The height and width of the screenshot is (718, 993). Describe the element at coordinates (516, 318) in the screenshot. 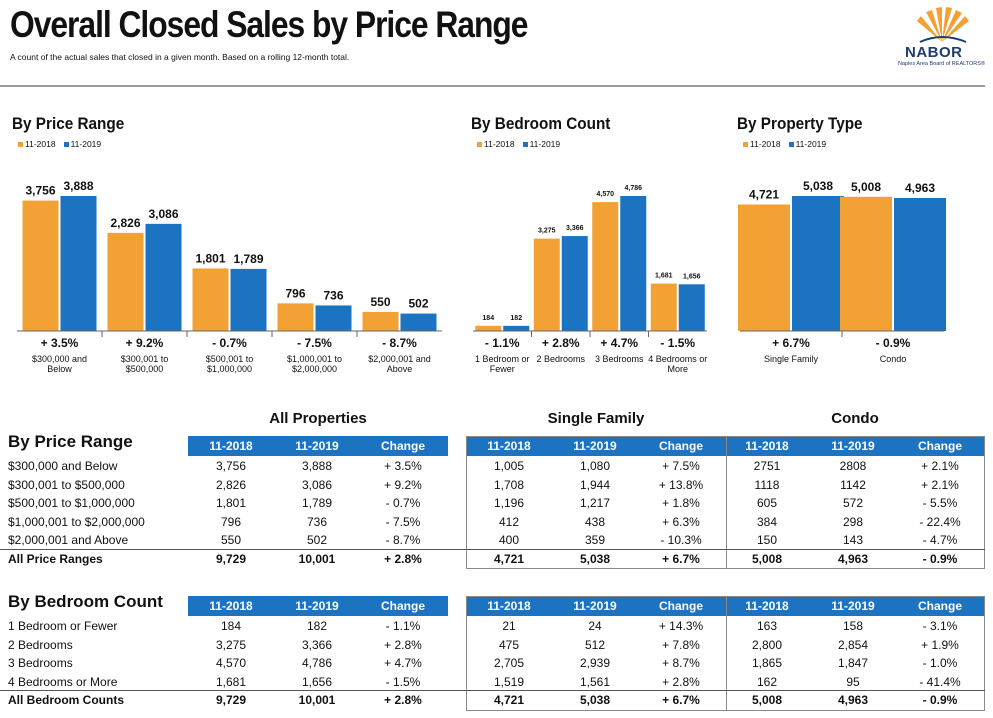

I see `data-label: 182` at that location.